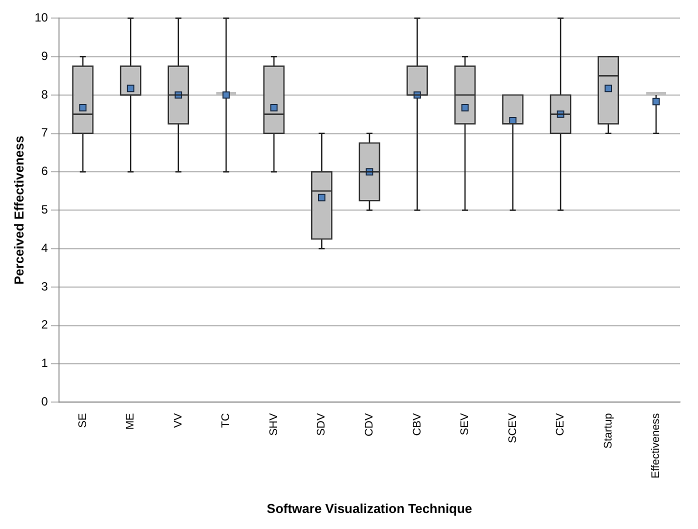 This screenshot has width=698, height=529. Describe the element at coordinates (560, 424) in the screenshot. I see `x-tick-label: CEV` at that location.